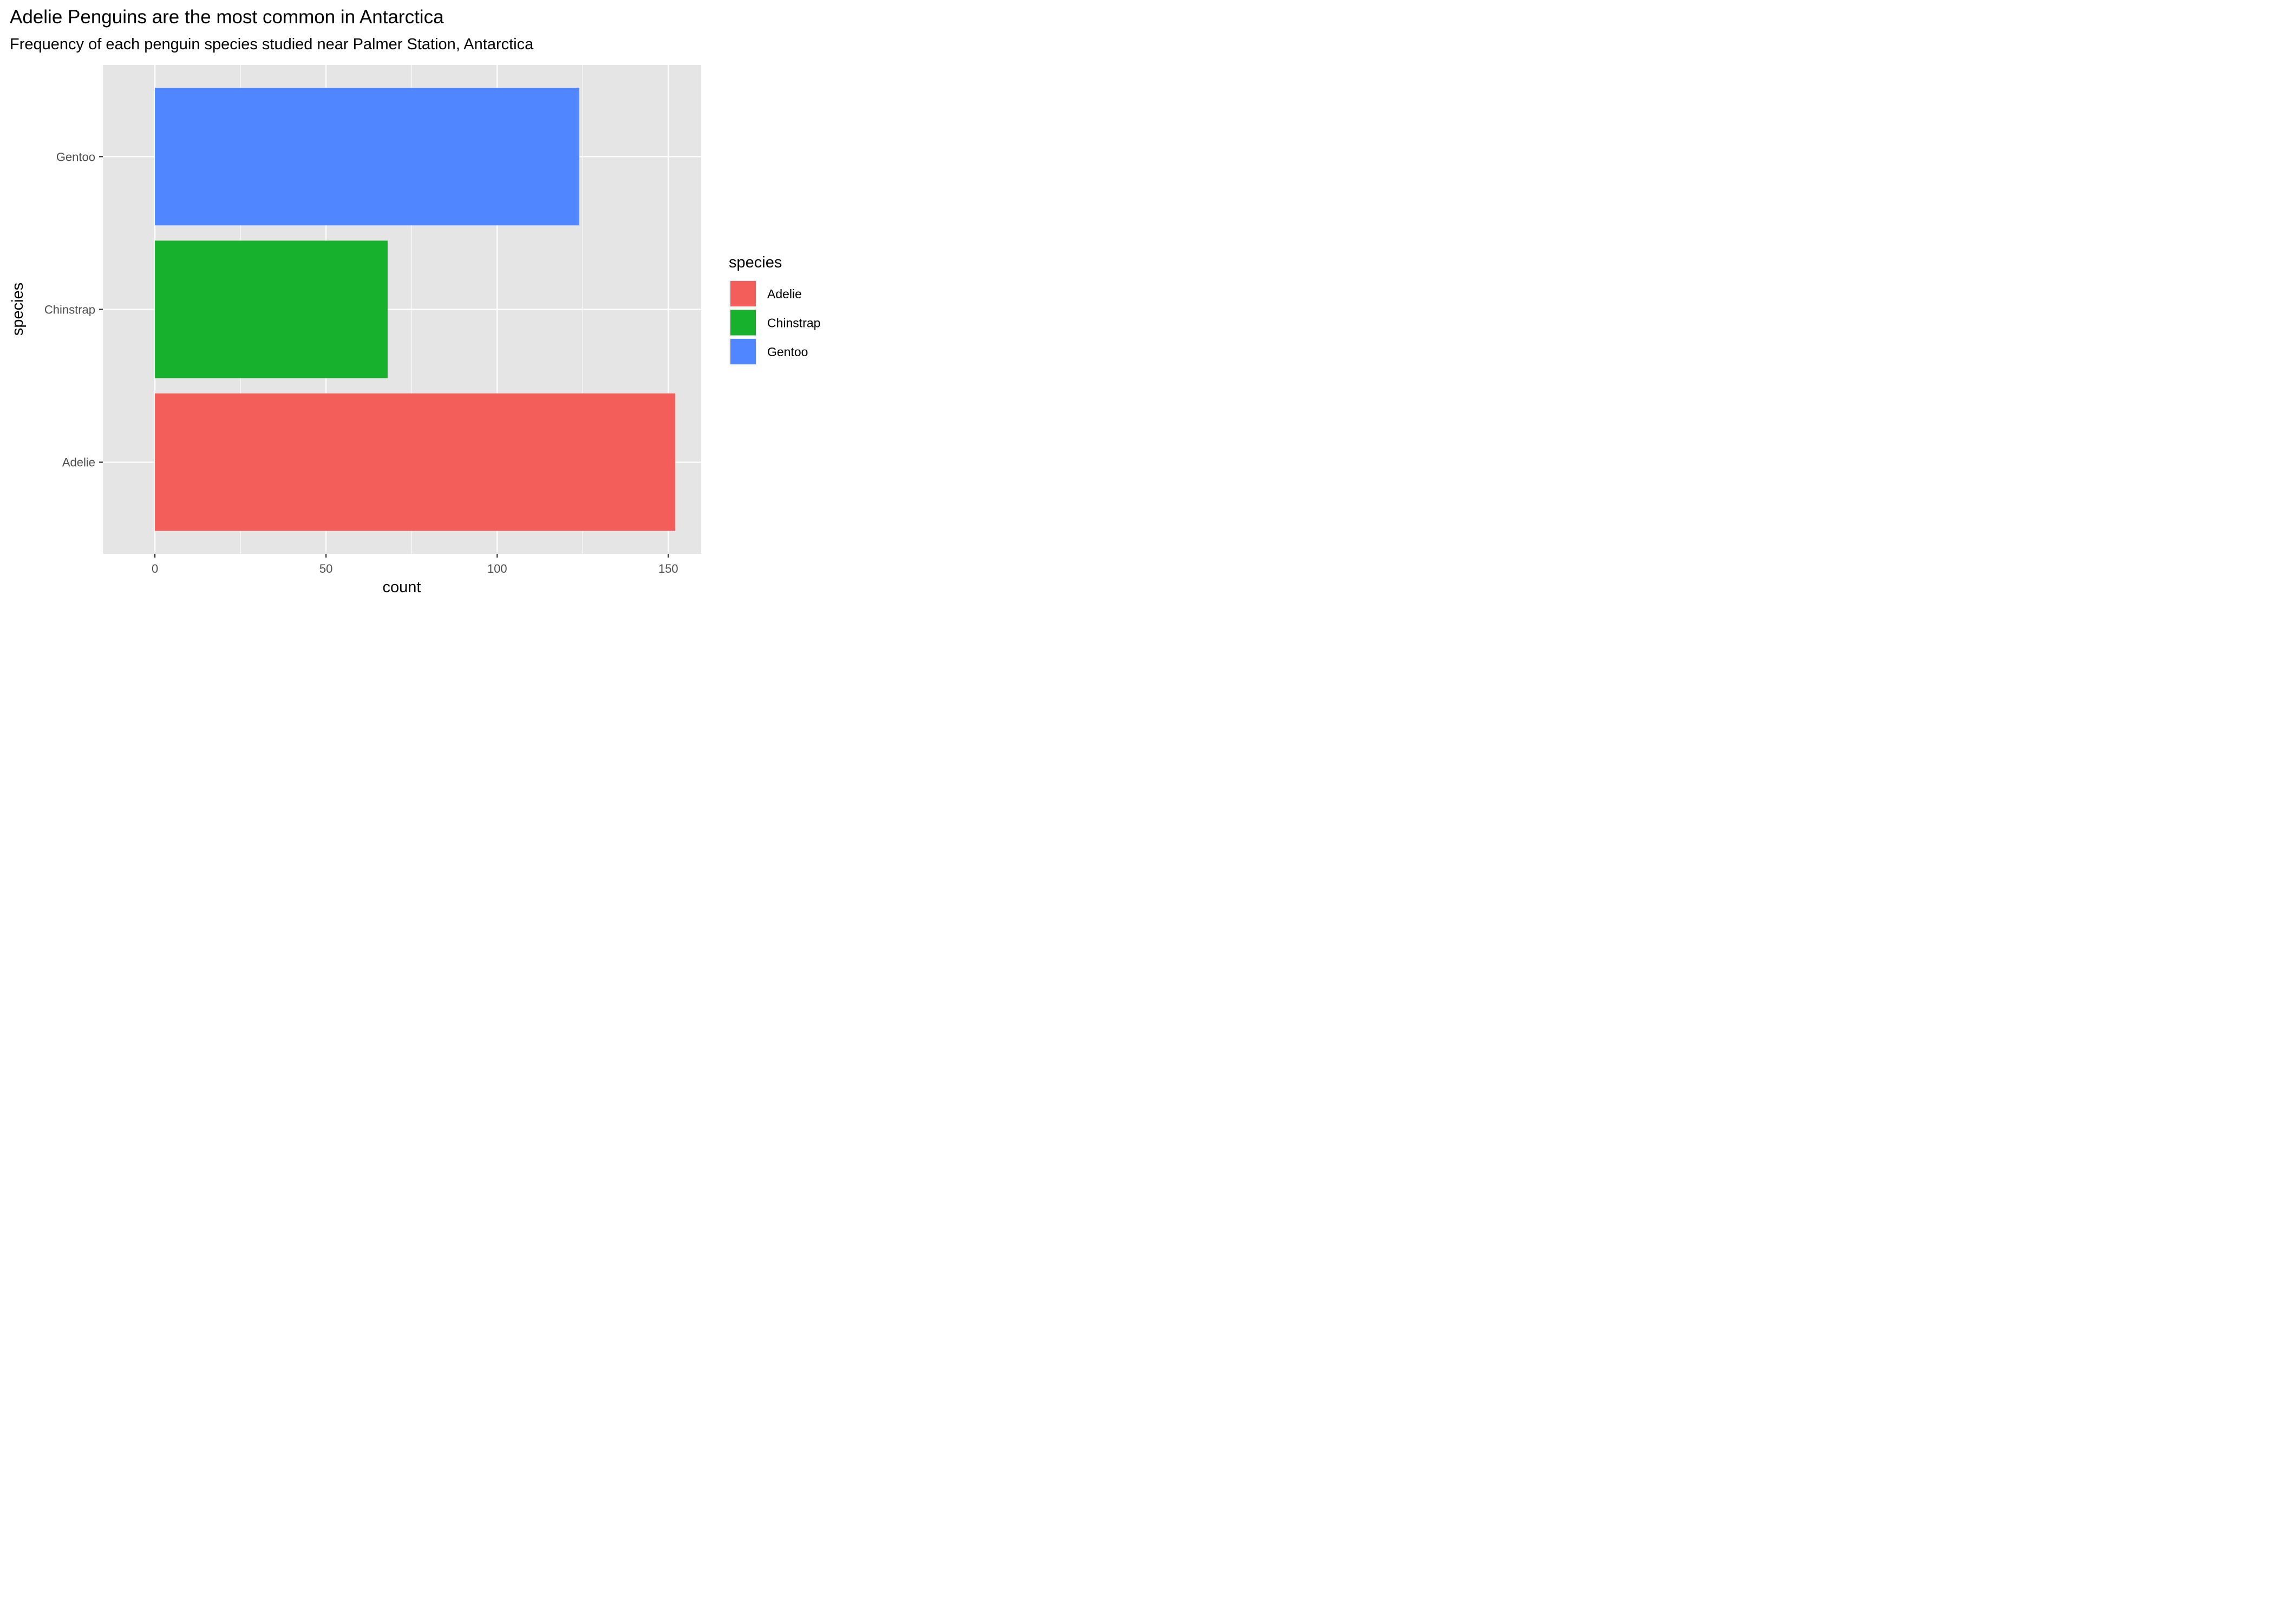 The image size is (2274, 1624). I want to click on y-axis: Adelie Chinstrap Gentoo, so click(74, 309).